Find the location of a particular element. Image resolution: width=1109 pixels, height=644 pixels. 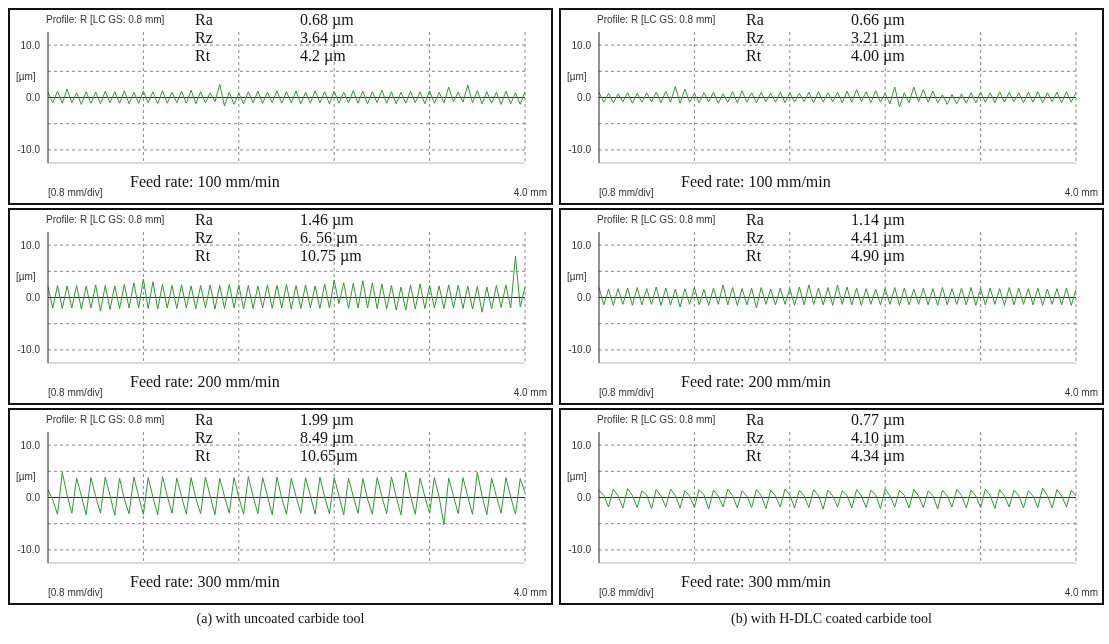

text: 0.68 µm is located at coordinates (327, 20).